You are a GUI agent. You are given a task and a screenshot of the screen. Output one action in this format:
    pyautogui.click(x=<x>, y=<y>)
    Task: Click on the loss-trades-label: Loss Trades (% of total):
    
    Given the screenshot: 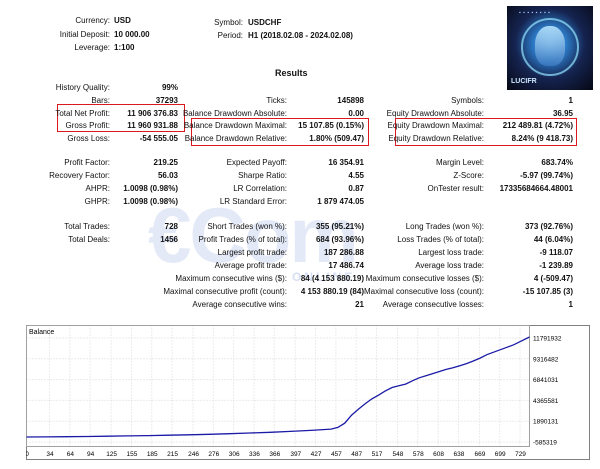 What is the action you would take?
    pyautogui.click(x=440, y=239)
    